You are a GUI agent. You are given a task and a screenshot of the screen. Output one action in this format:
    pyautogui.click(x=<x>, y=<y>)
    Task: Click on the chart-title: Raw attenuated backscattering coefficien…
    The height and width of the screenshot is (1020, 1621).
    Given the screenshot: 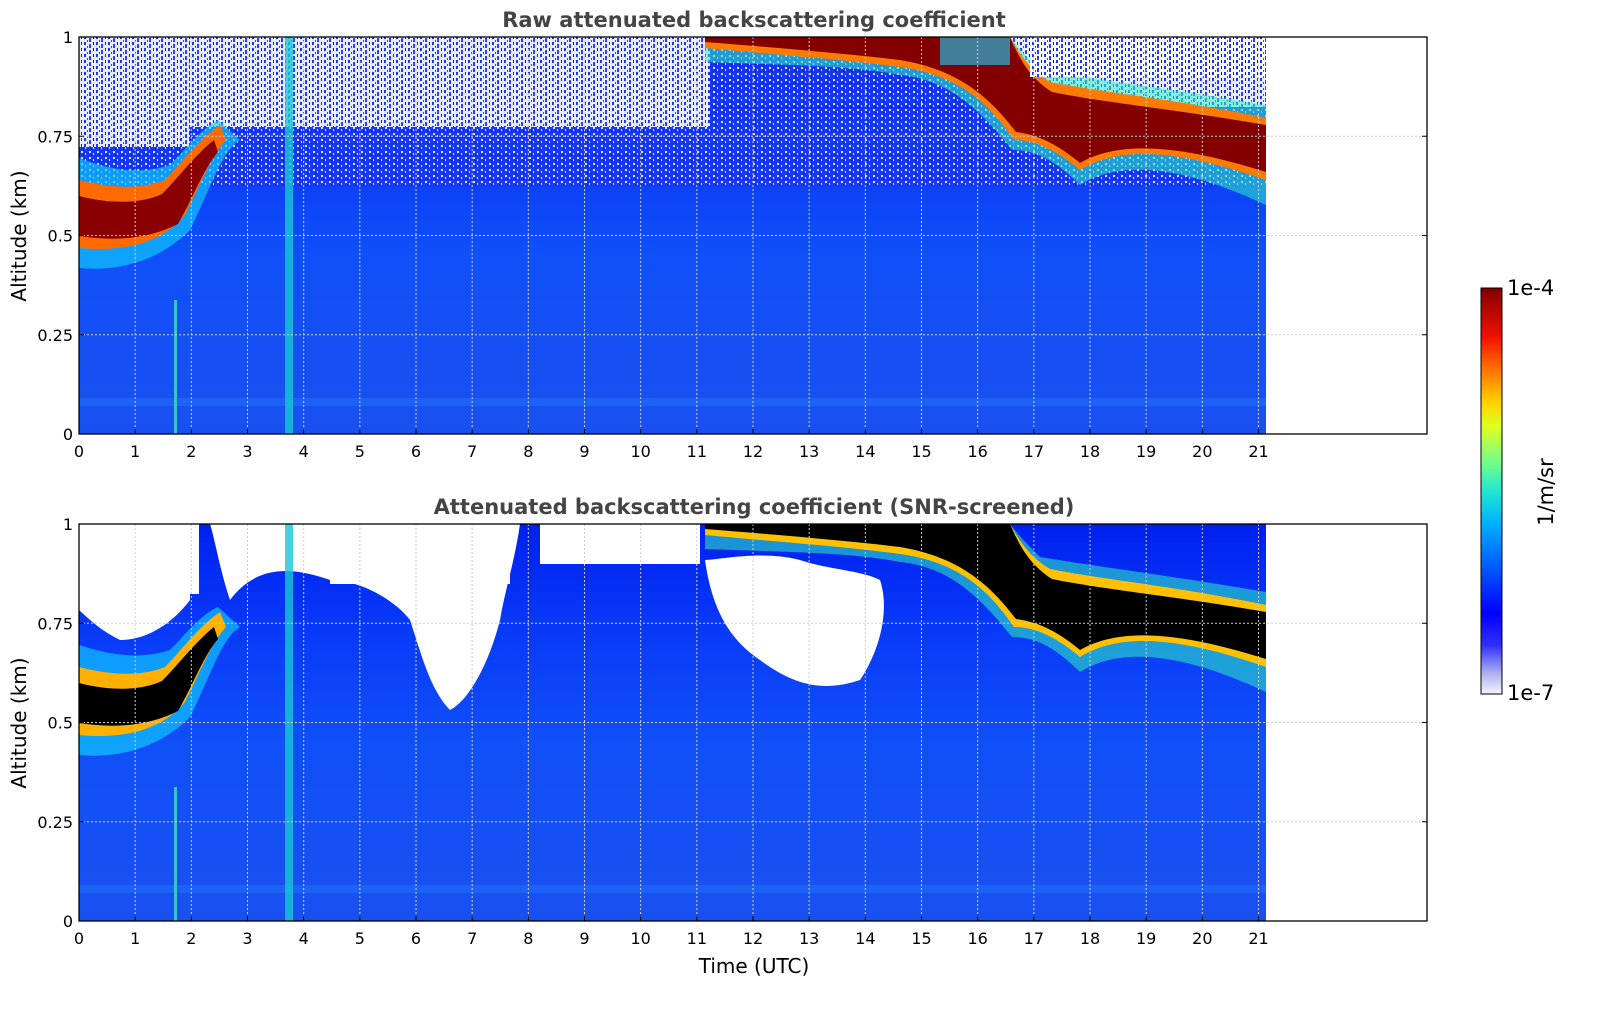 What is the action you would take?
    pyautogui.click(x=754, y=20)
    